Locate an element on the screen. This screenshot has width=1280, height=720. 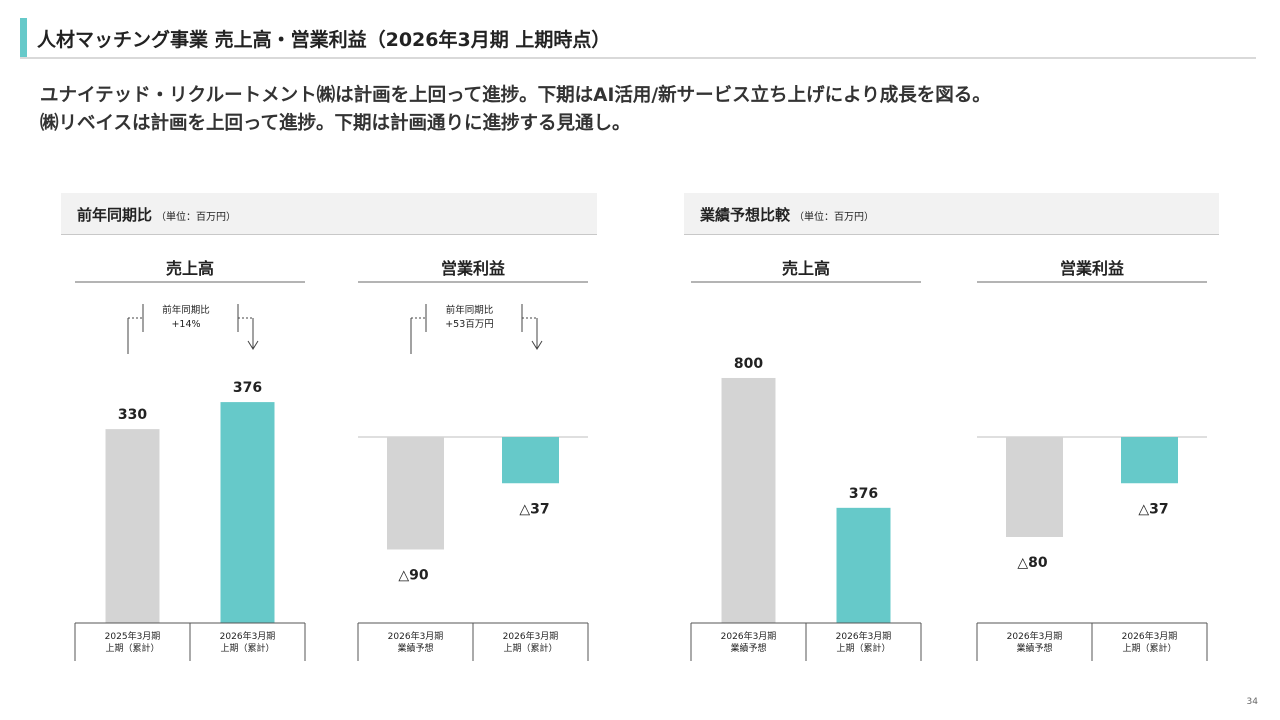
chart-1-category-2-line-1: 2026年3月期 is located at coordinates (248, 636).